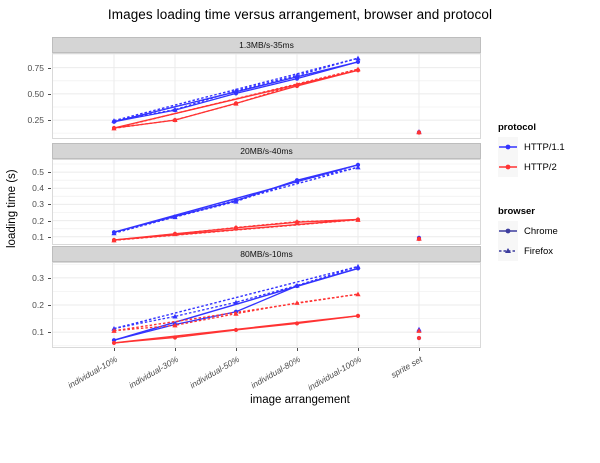 This screenshot has height=463, width=600. Describe the element at coordinates (300, 400) in the screenshot. I see `x-axis-title: image arrangement` at that location.